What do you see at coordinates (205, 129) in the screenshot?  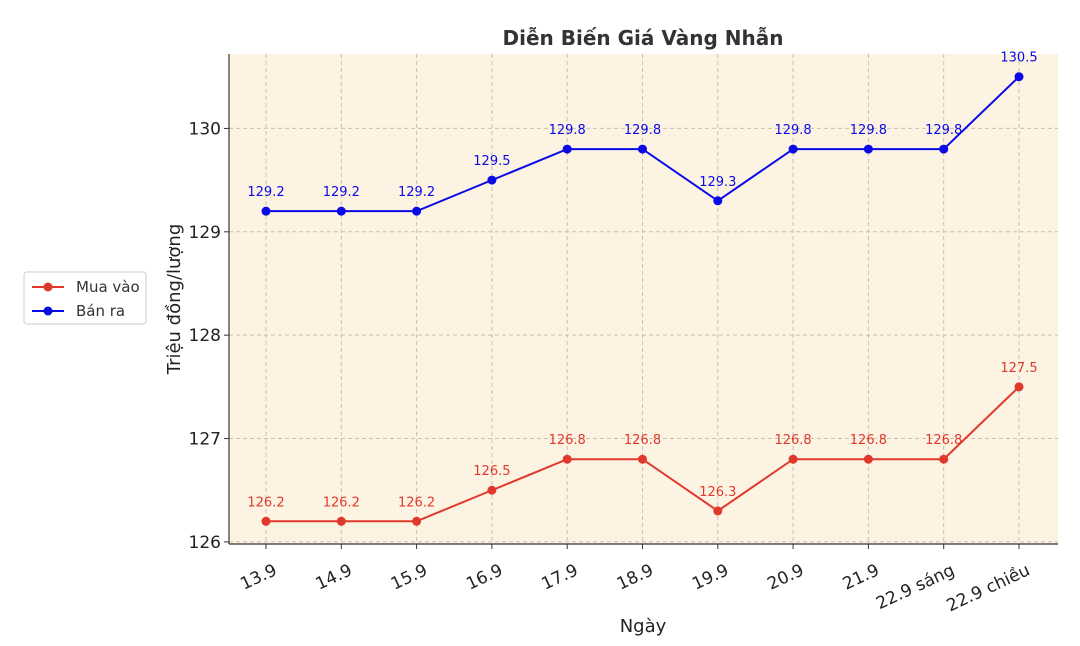 I see `y-tick-label: 130` at bounding box center [205, 129].